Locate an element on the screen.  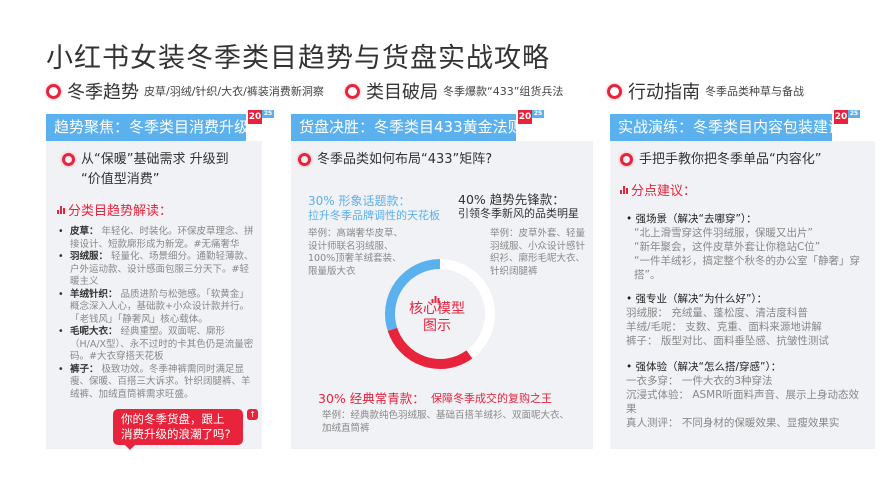
section-desc: 皮草/羽绒/针织/大衣/裤装消费新洞察 is located at coordinates (234, 91).